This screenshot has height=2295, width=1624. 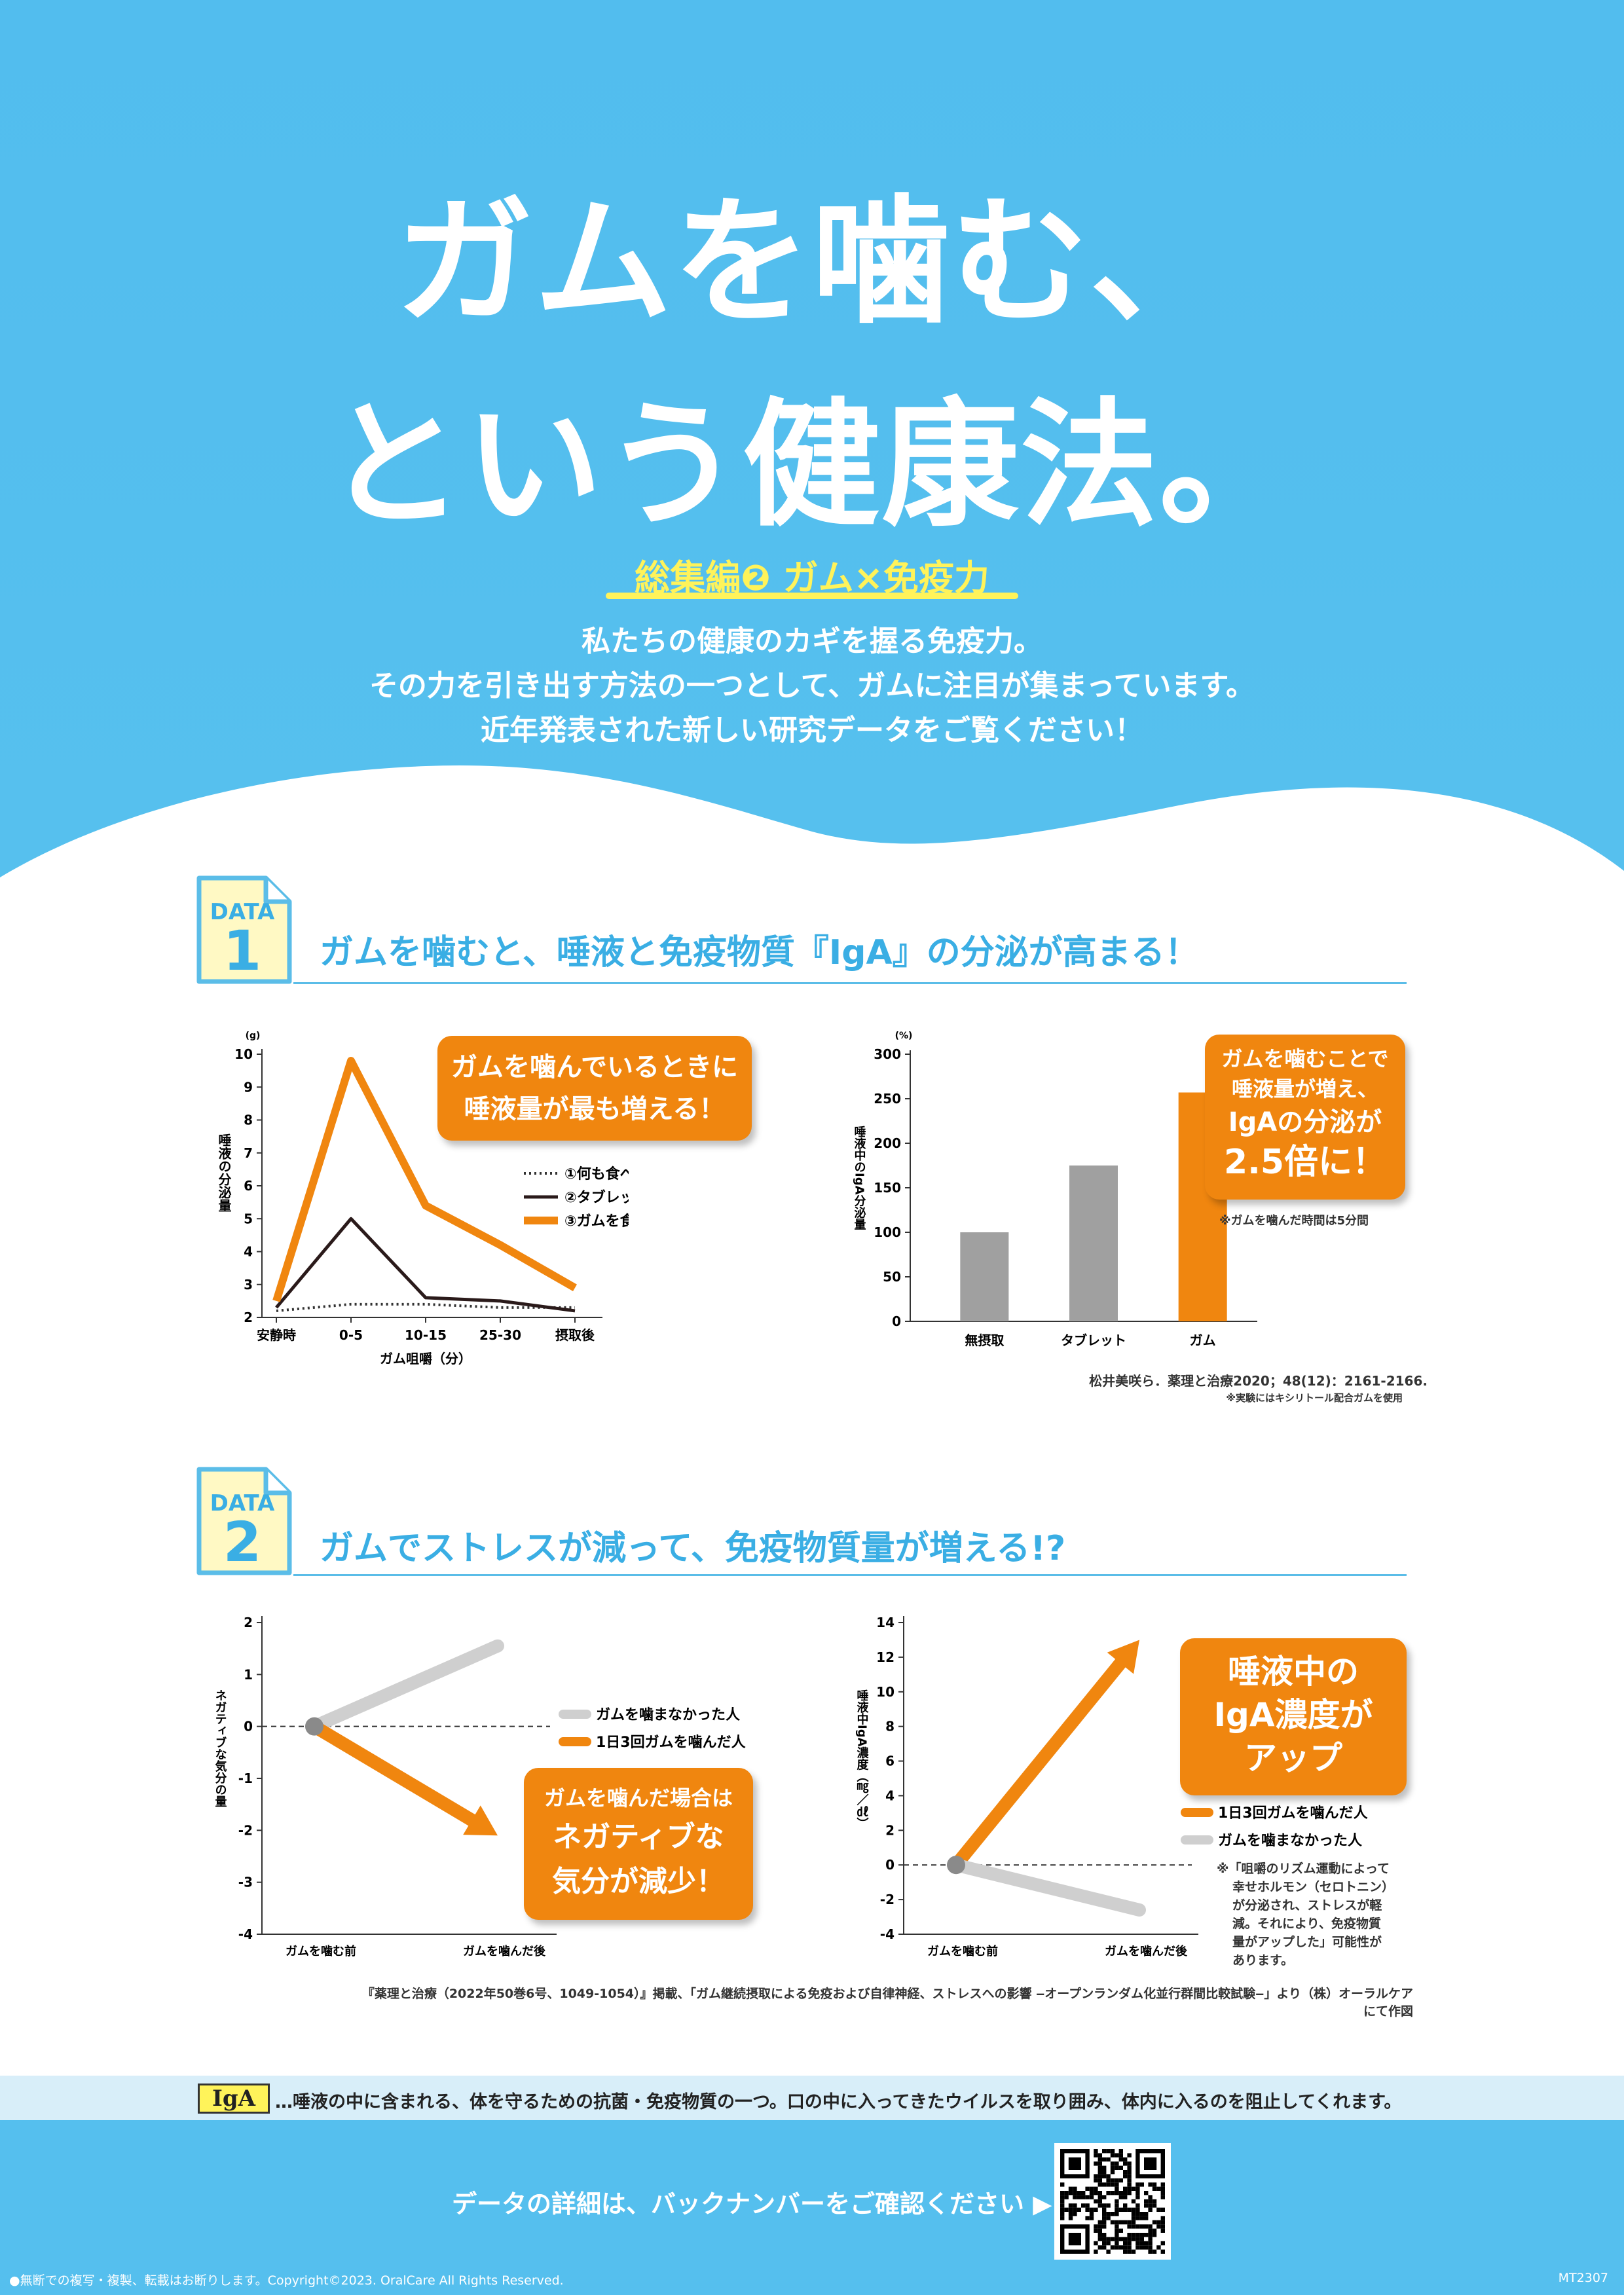 What do you see at coordinates (887, 1232) in the screenshot?
I see `y-tick-label: 100` at bounding box center [887, 1232].